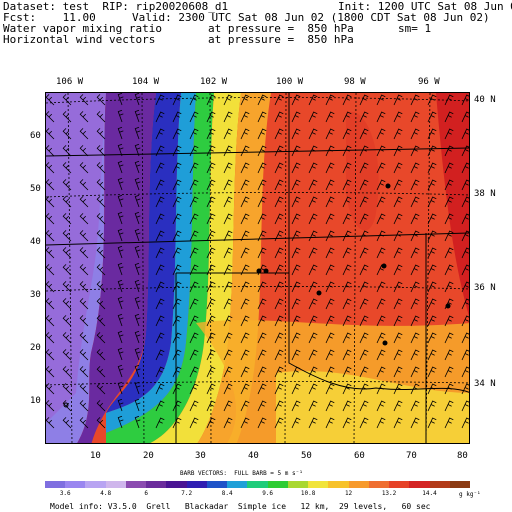 The height and width of the screenshot is (512, 512). What do you see at coordinates (151, 263) in the screenshot?
I see `moisture-band-cyan` at bounding box center [151, 263].